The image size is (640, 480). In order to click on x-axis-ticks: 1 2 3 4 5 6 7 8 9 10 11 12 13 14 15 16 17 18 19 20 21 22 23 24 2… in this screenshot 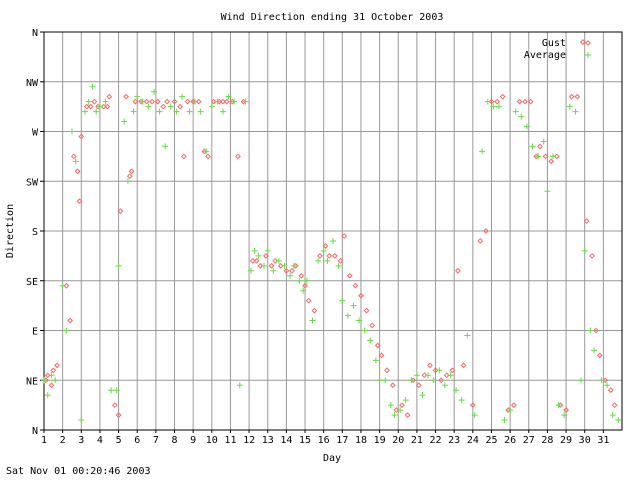, I will do `click(325, 438)`.